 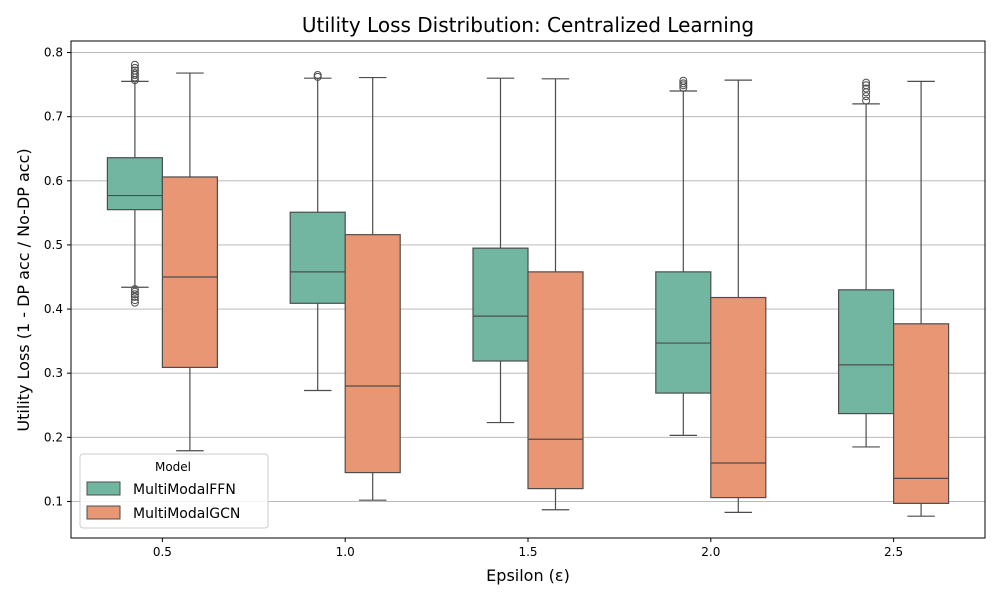 What do you see at coordinates (173, 467) in the screenshot?
I see `legend-title: Model` at bounding box center [173, 467].